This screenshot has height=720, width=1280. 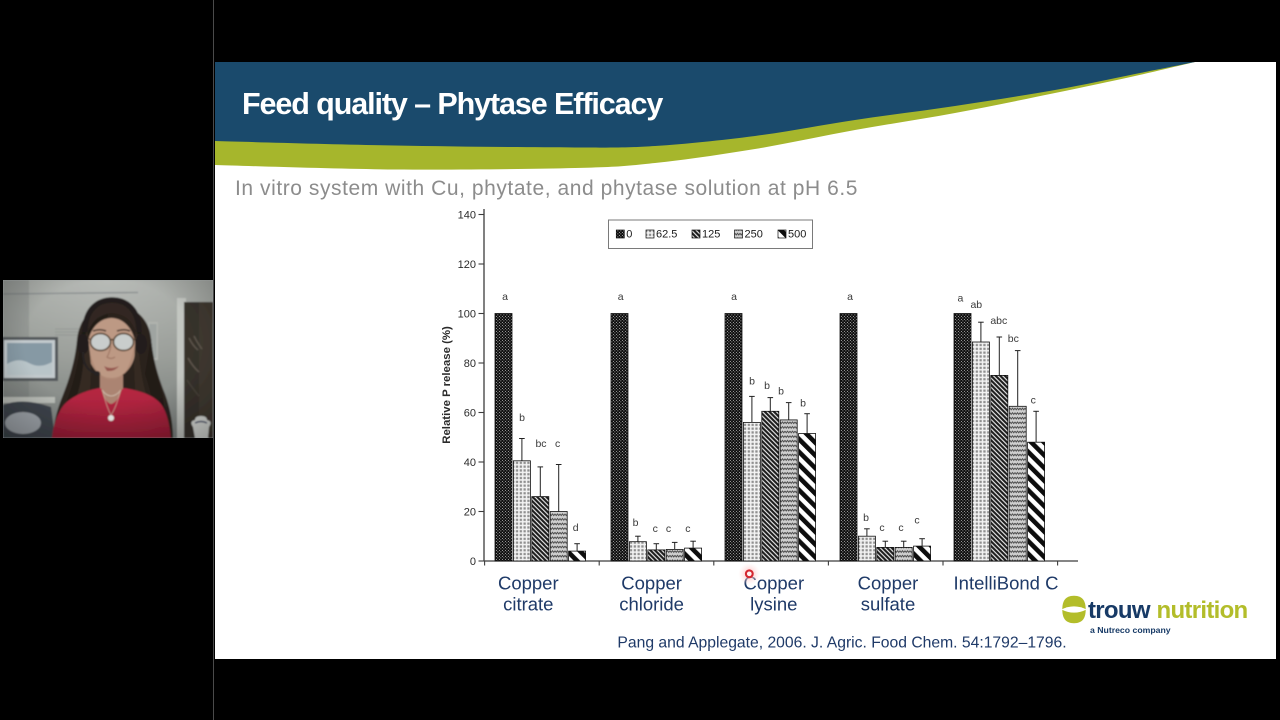 I want to click on svg-text: 125, so click(x=711, y=235).